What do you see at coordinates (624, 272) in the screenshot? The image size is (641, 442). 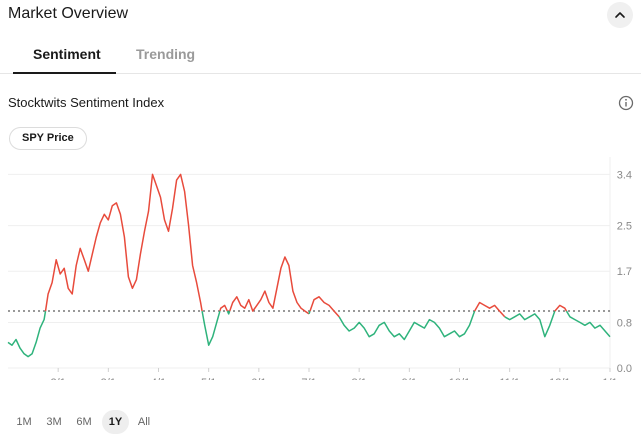 I see `y-tick-label: 1.7` at bounding box center [624, 272].